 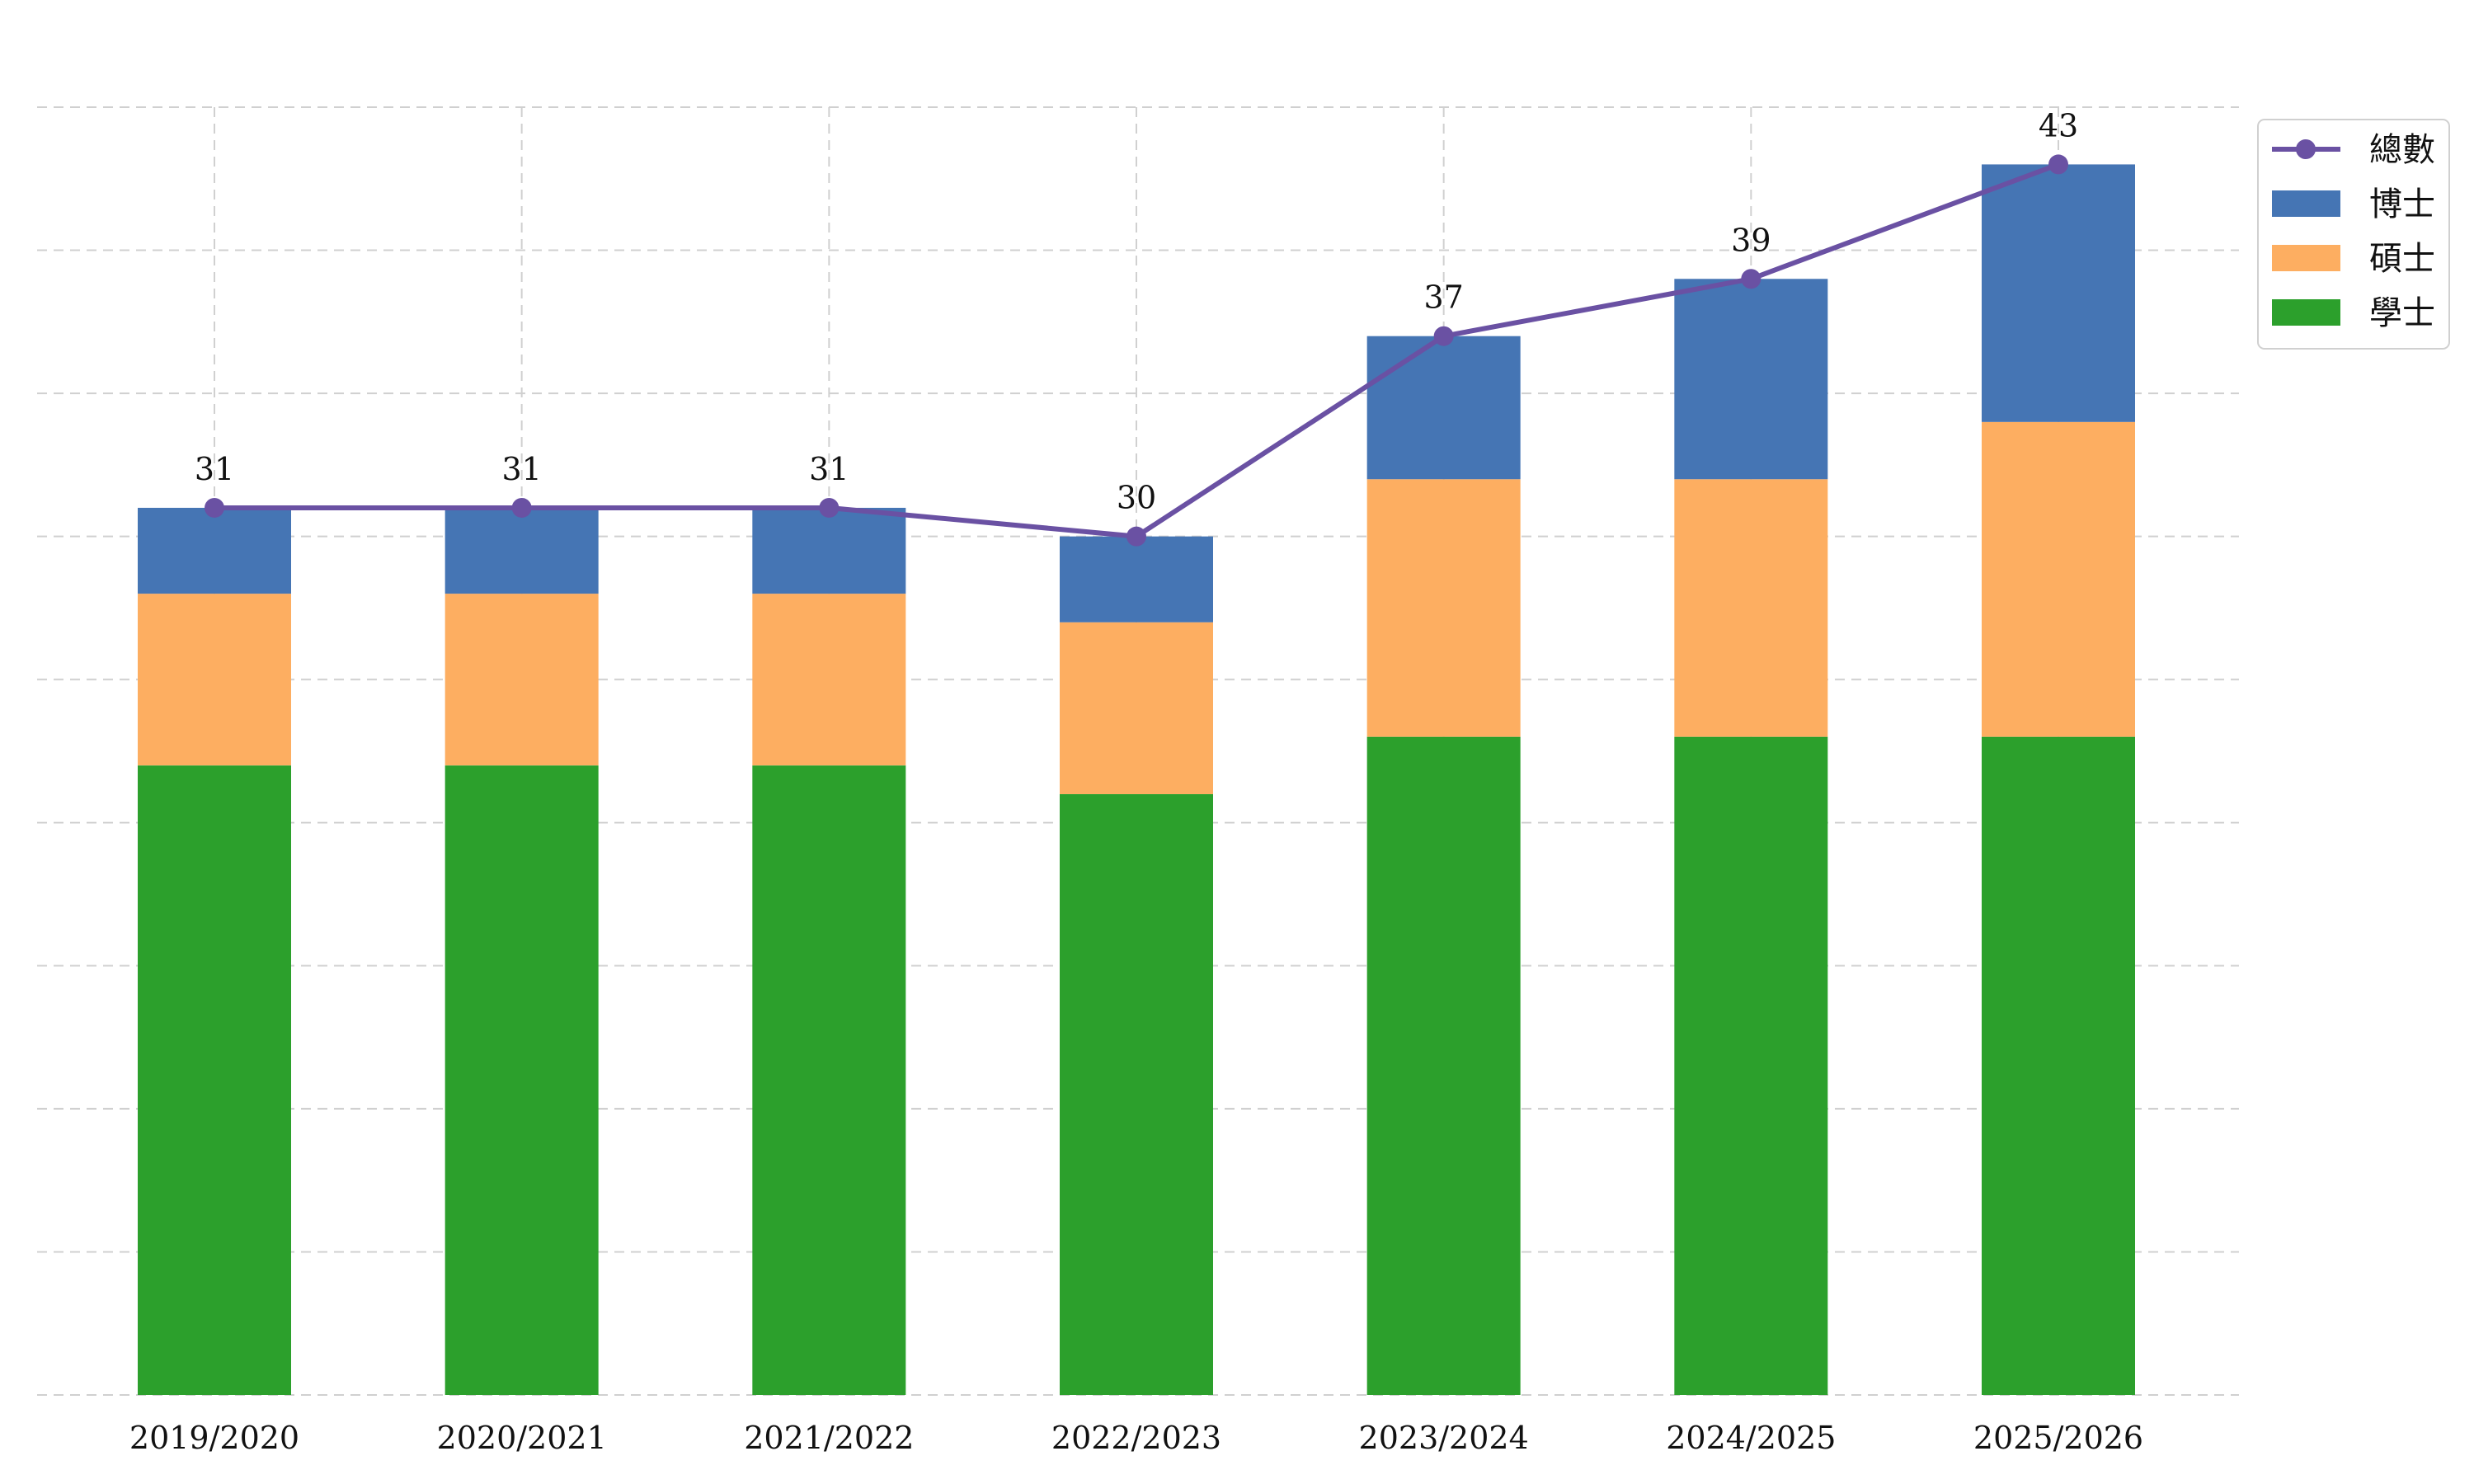 What do you see at coordinates (2353, 150) in the screenshot?
I see `legend-item-總數: 總數` at bounding box center [2353, 150].